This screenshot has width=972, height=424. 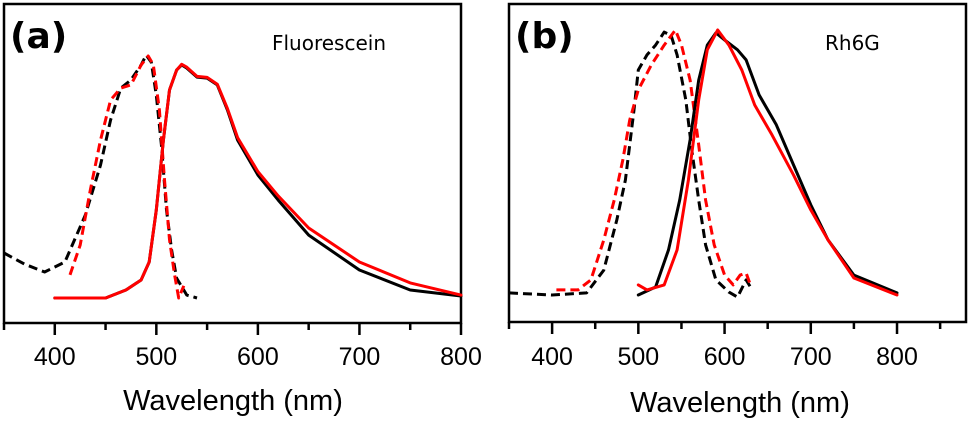 I want to click on panel-label-a: (a), so click(x=38, y=36).